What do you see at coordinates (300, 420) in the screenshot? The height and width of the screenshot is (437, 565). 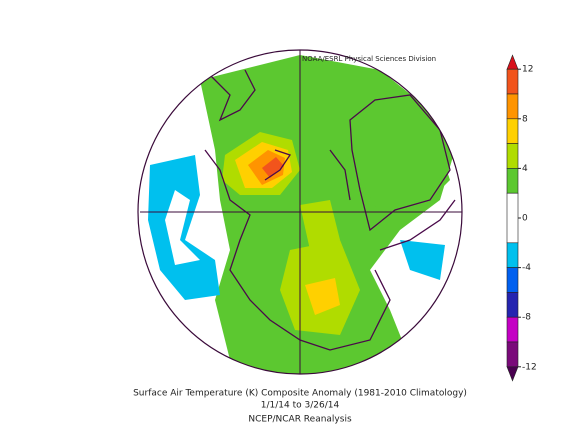 I see `caption-source: NCEP/NCAR Reanalysis` at bounding box center [300, 420].